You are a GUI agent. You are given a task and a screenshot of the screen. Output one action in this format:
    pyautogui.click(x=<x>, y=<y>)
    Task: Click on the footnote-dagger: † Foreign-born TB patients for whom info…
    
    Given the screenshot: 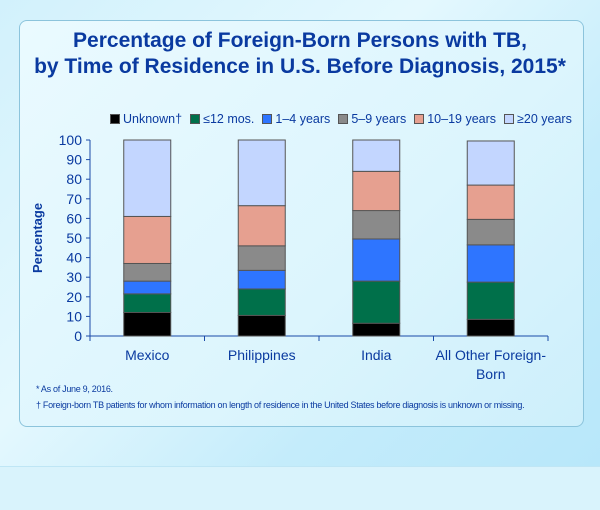 What is the action you would take?
    pyautogui.click(x=280, y=405)
    